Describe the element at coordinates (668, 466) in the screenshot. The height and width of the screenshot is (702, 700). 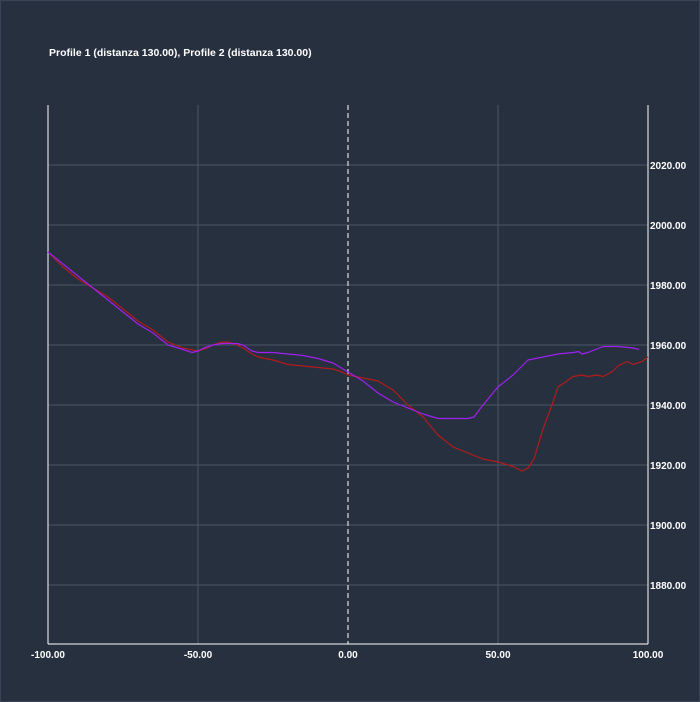
I see `y-tick-label: 1920.00` at that location.